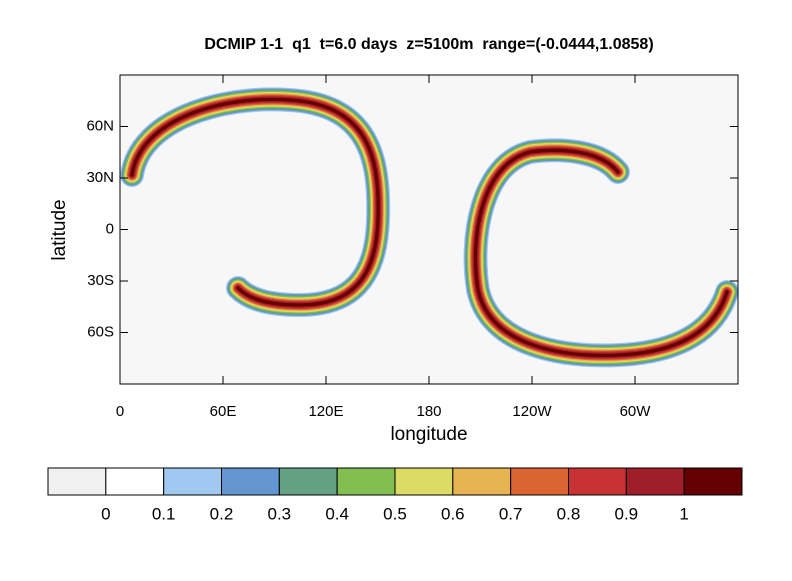 This screenshot has width=792, height=581. What do you see at coordinates (110, 228) in the screenshot?
I see `y-tick-label: 0` at bounding box center [110, 228].